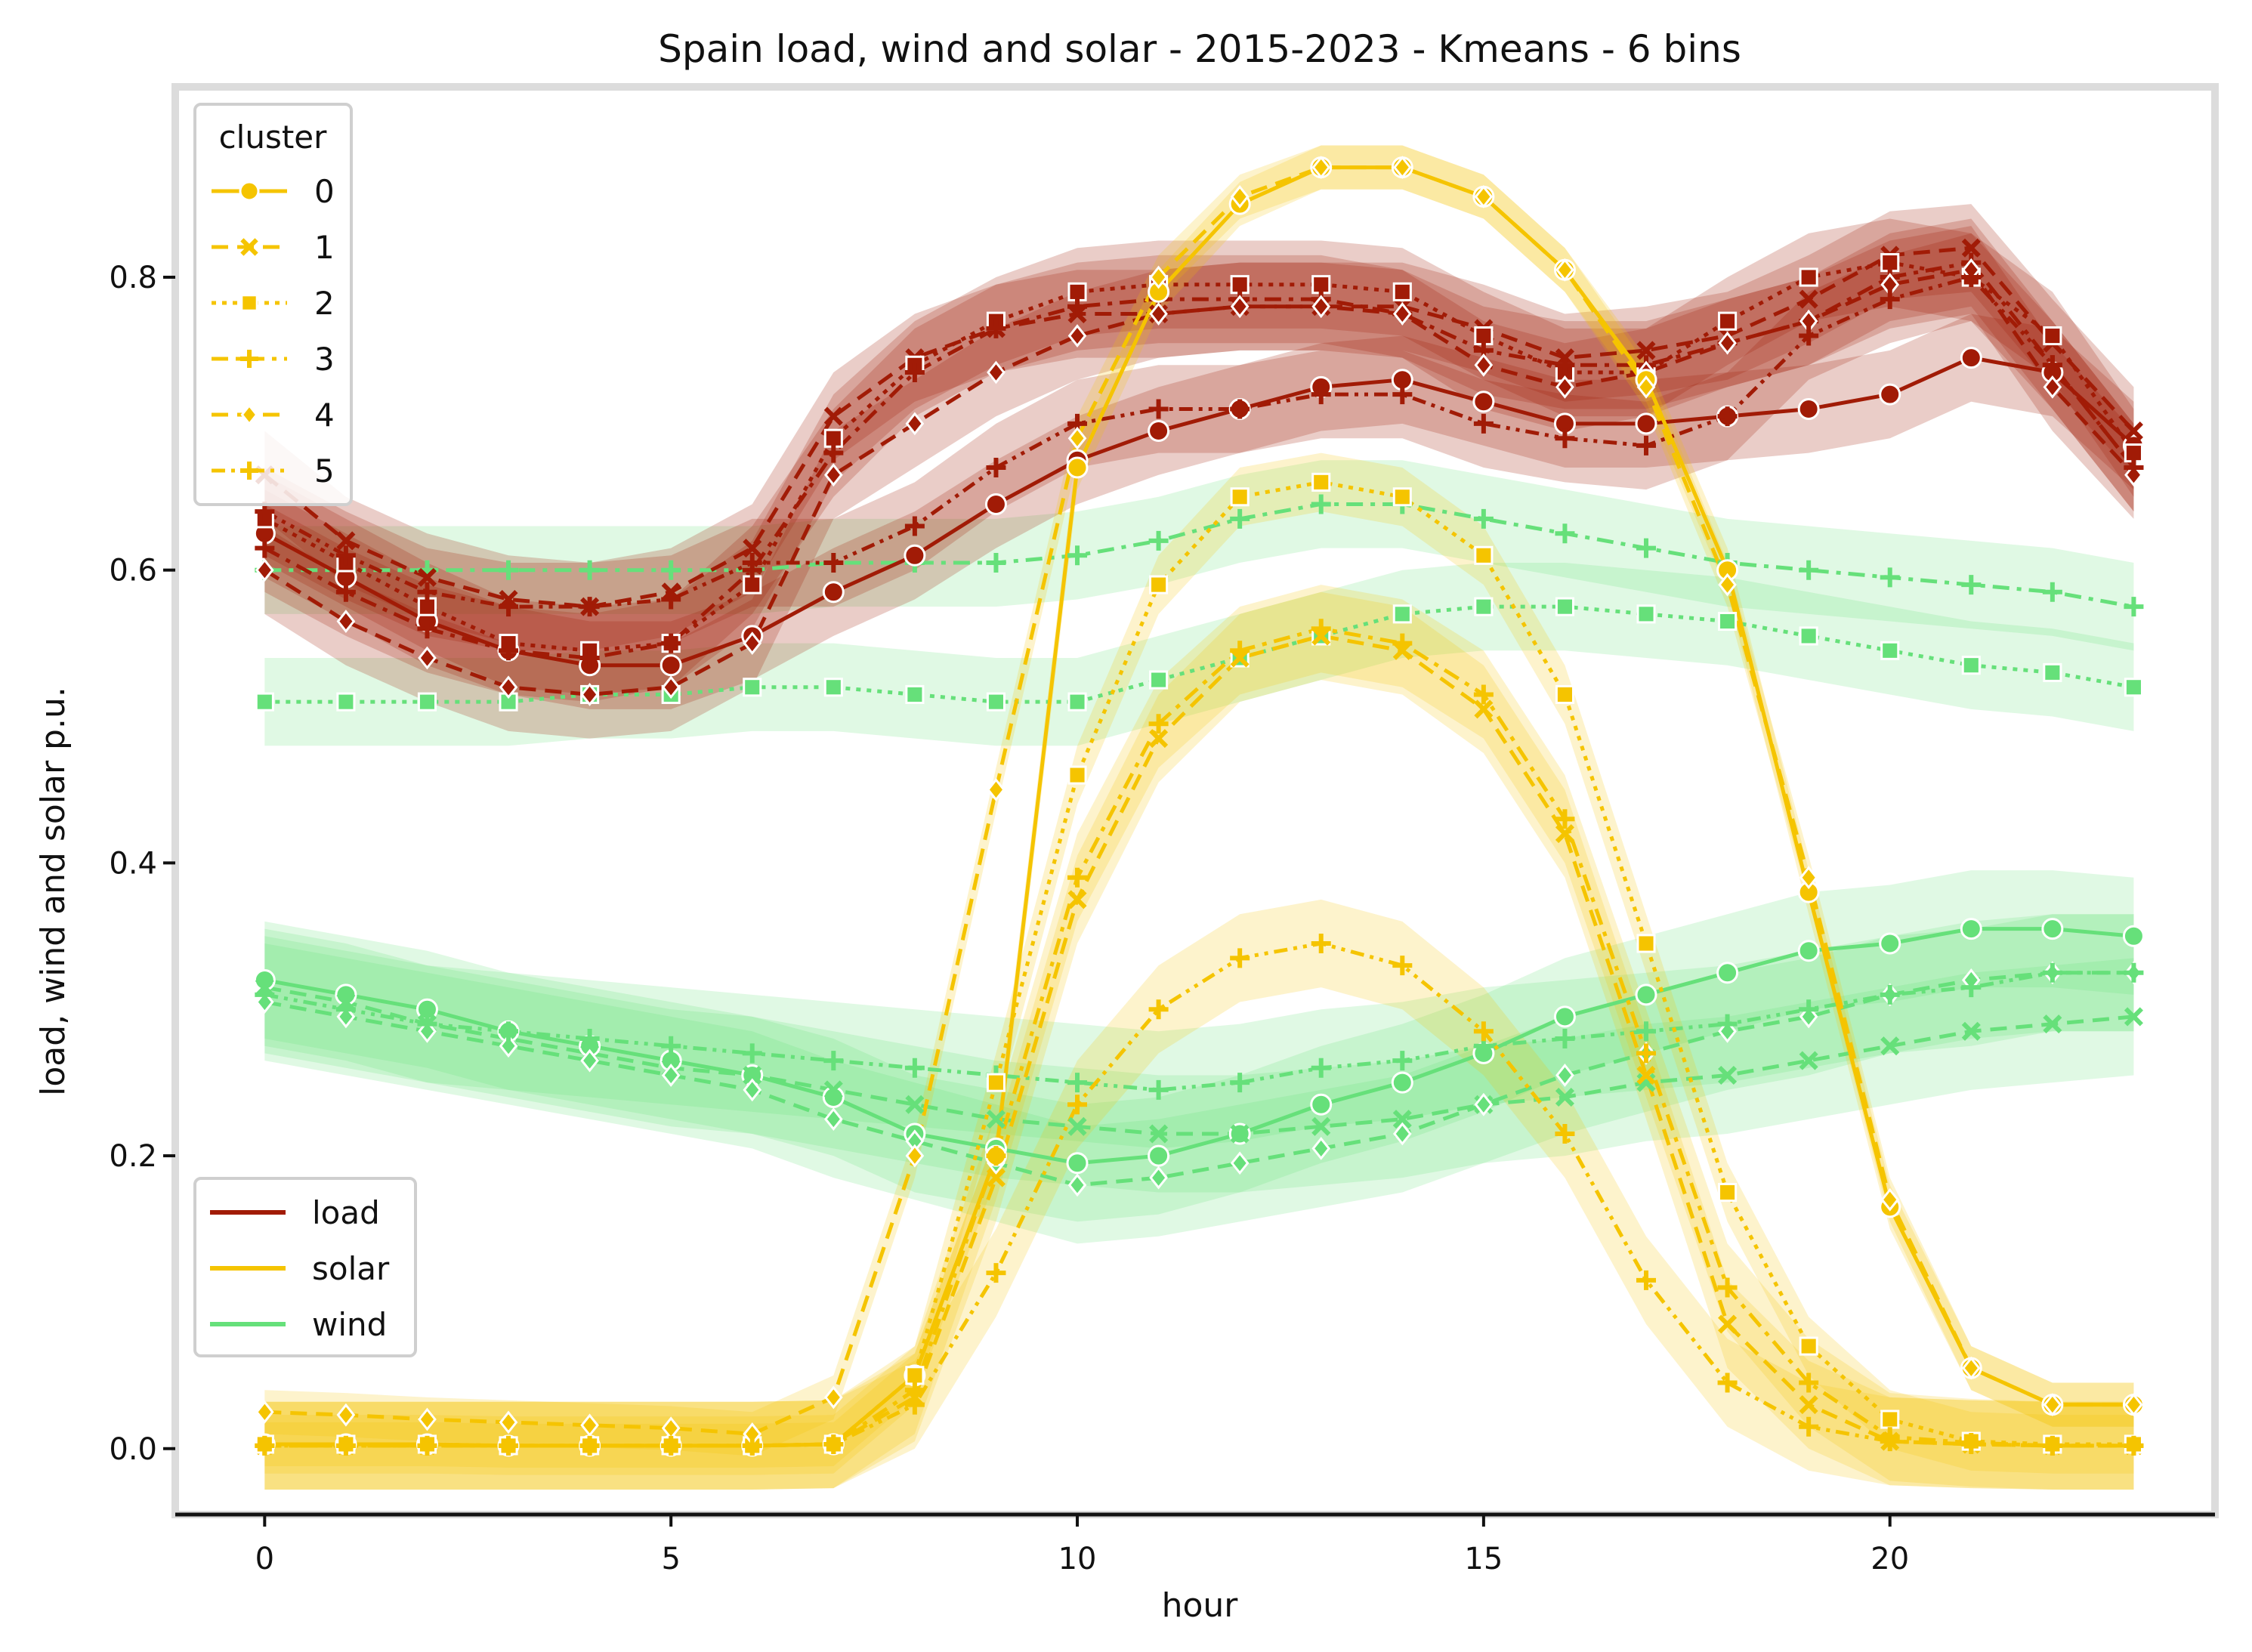 The width and height of the screenshot is (2252, 1652). I want to click on x-ticks: 0 5 10 15 20, so click(1082, 1545).